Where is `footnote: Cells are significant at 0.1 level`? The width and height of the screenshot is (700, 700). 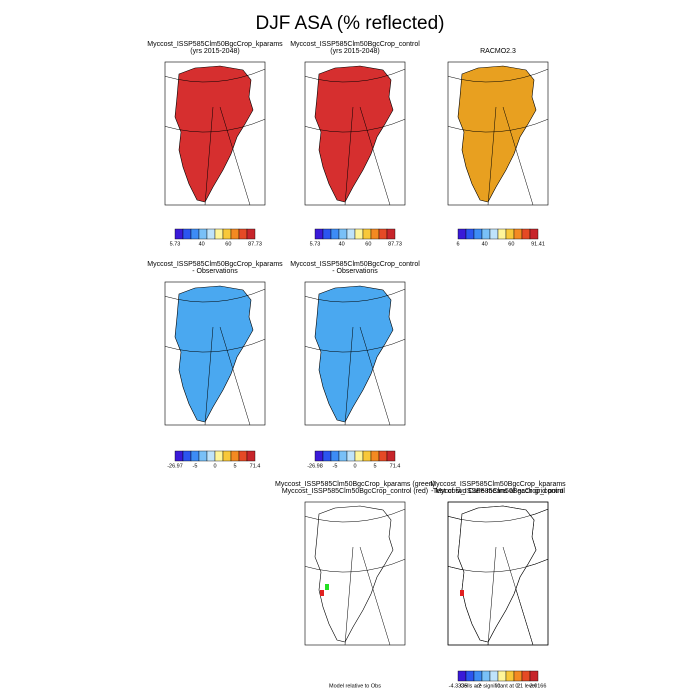 footnote: Cells are significant at 0.1 level is located at coordinates (498, 686).